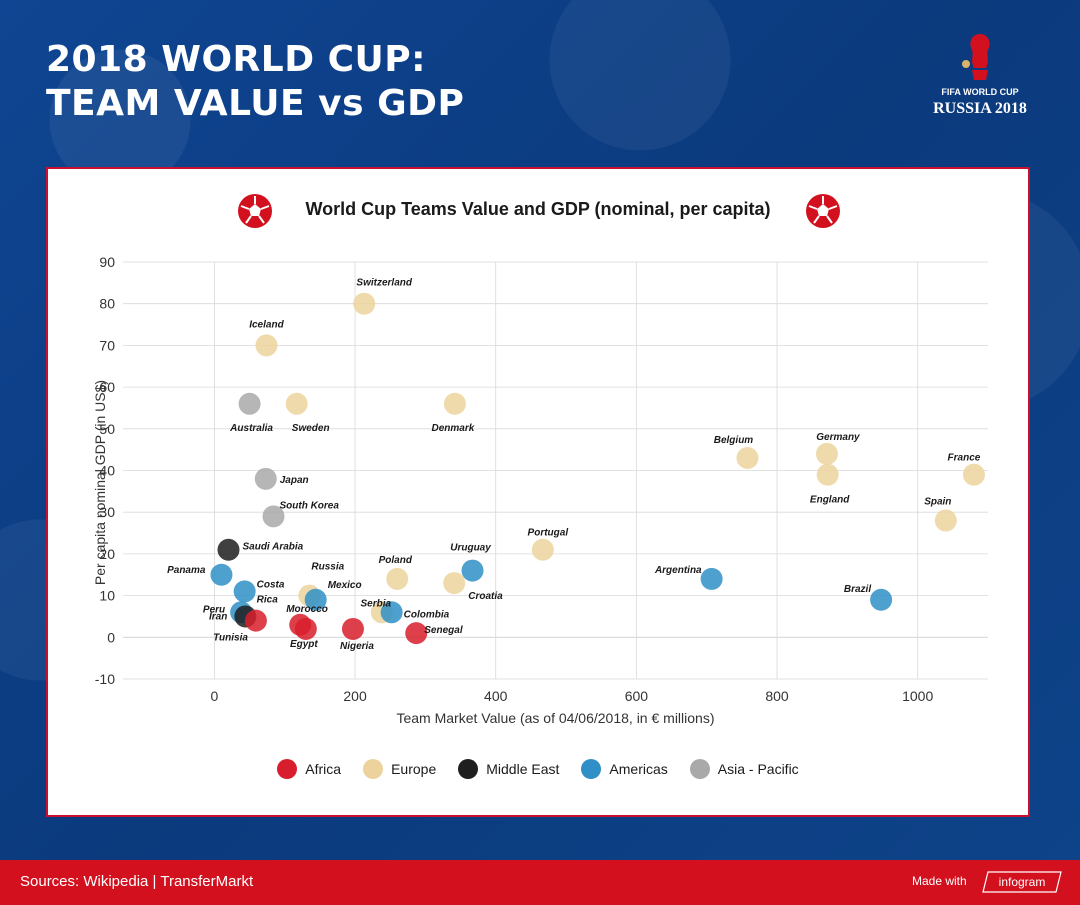  I want to click on point-label: Serbia, so click(376, 603).